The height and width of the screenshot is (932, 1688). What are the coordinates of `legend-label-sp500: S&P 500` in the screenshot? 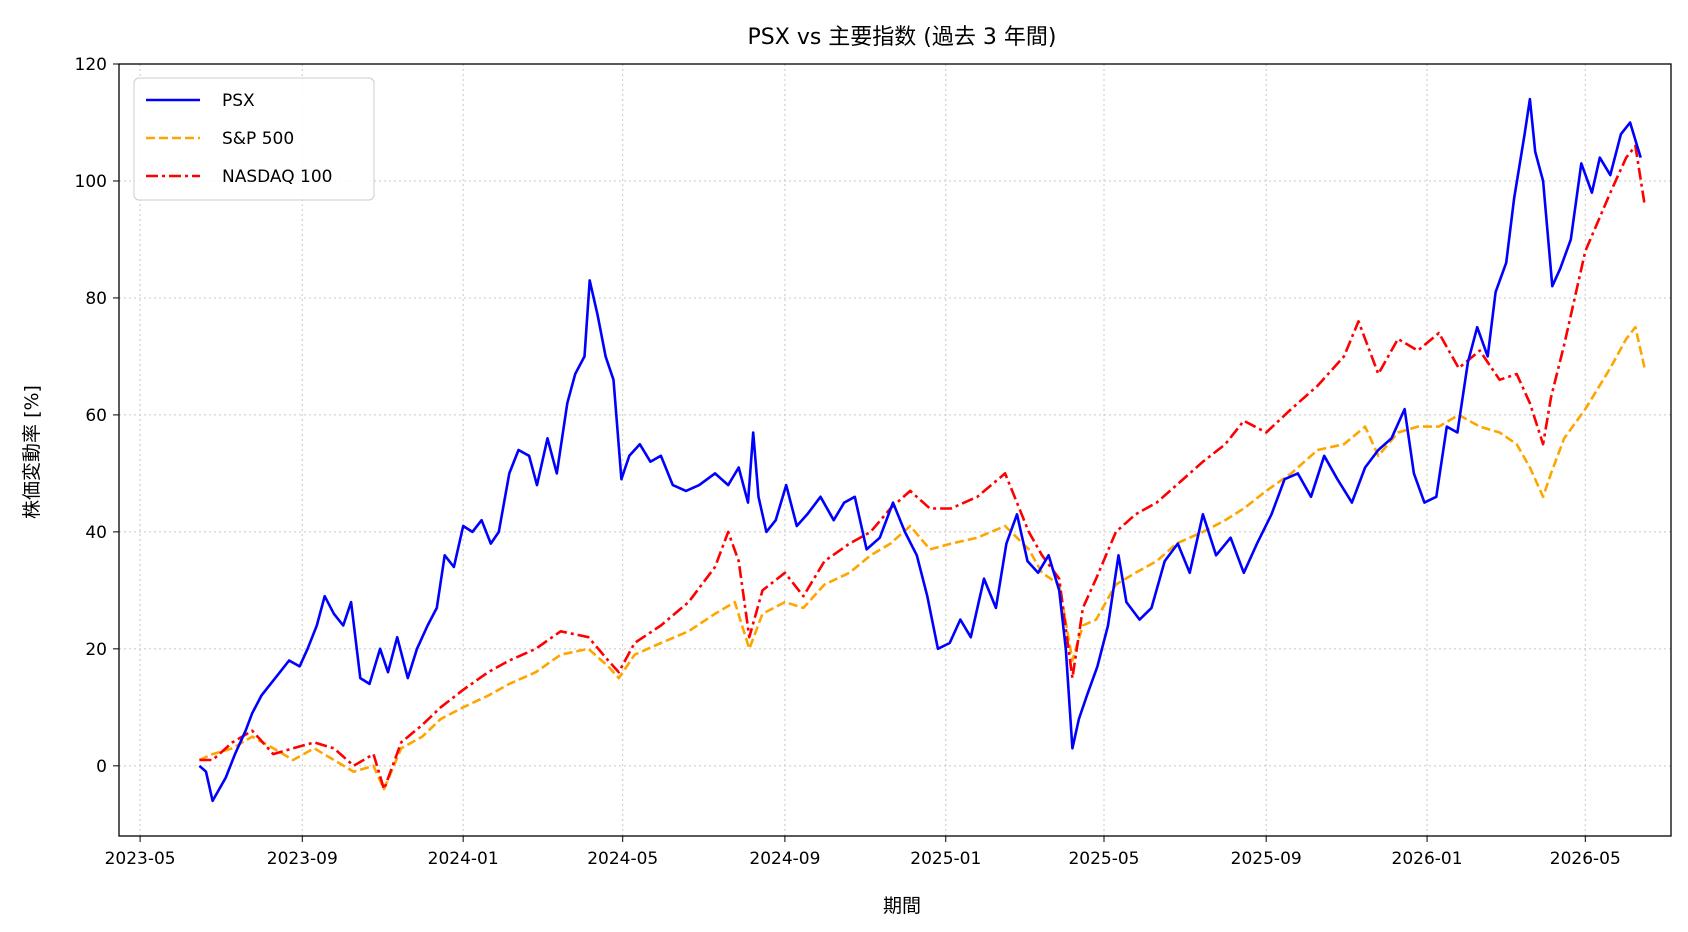 It's located at (258, 139).